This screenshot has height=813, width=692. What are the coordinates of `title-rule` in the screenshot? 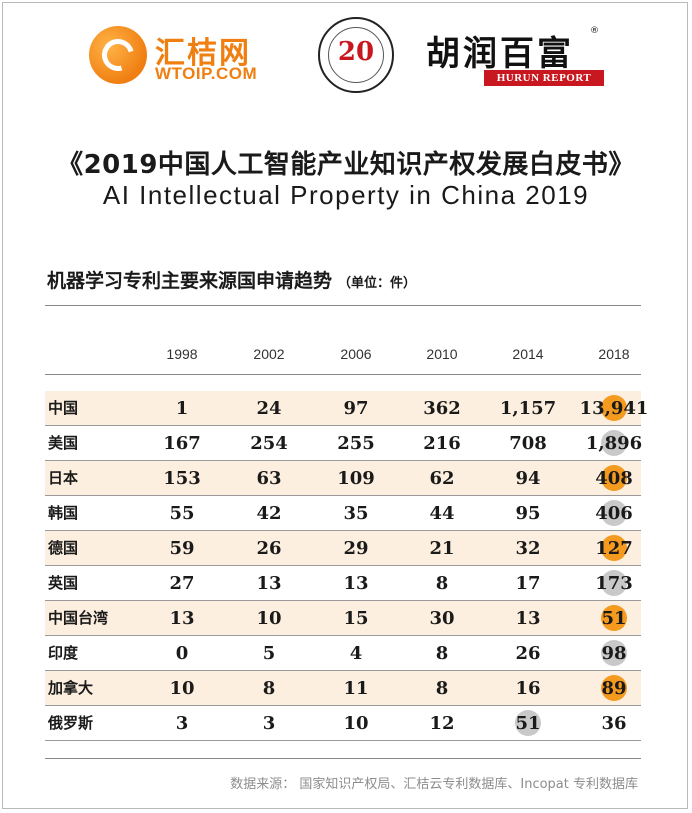 It's located at (343, 305).